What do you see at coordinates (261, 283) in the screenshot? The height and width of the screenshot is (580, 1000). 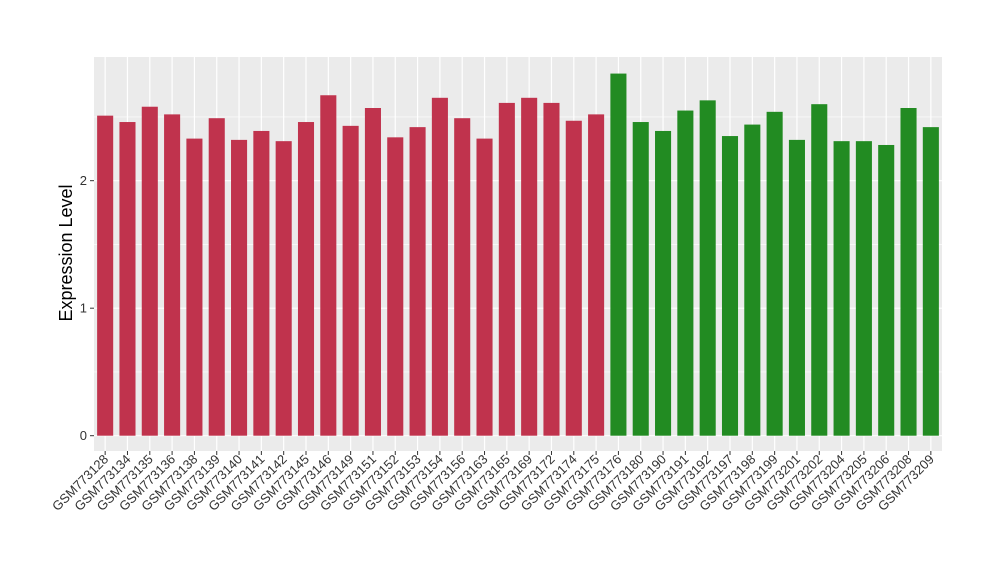 I see `bar-GSM773141` at bounding box center [261, 283].